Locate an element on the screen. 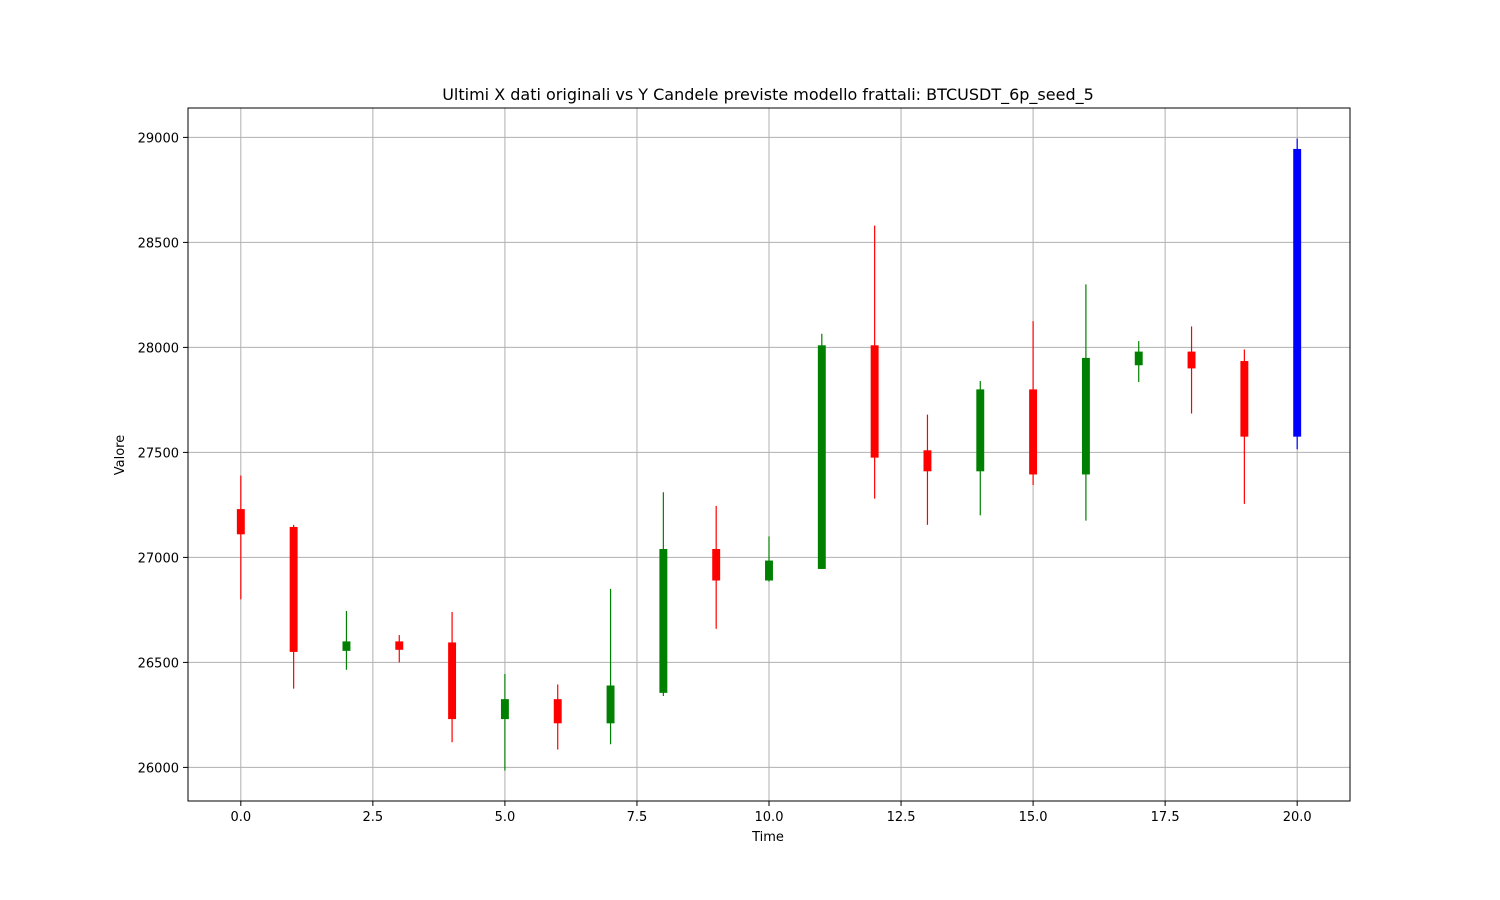  y-axis-ticks: 26000 26500 27000 27500 28000 28500 29000 is located at coordinates (163, 453).